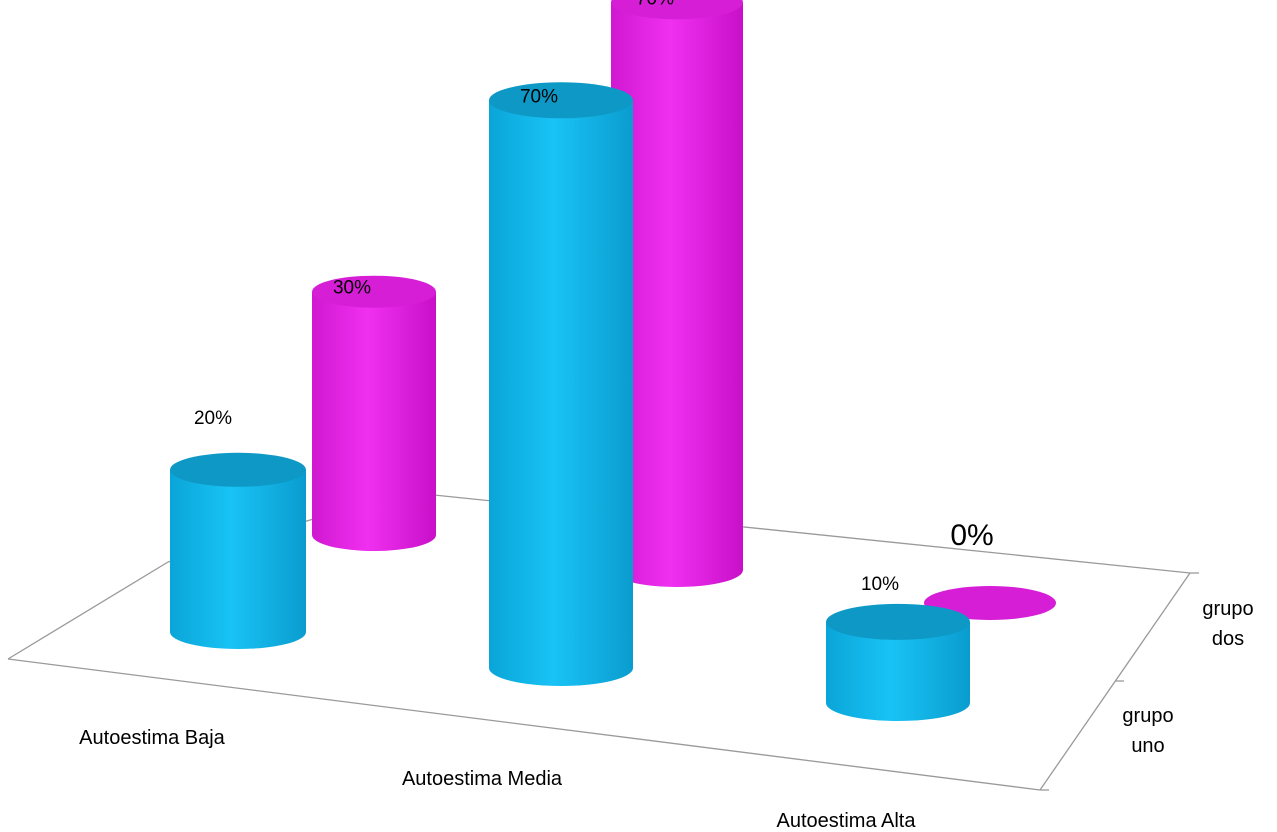  What do you see at coordinates (1187, 677) in the screenshot?
I see `series-axis-labels: grupo uno grupo dos` at bounding box center [1187, 677].